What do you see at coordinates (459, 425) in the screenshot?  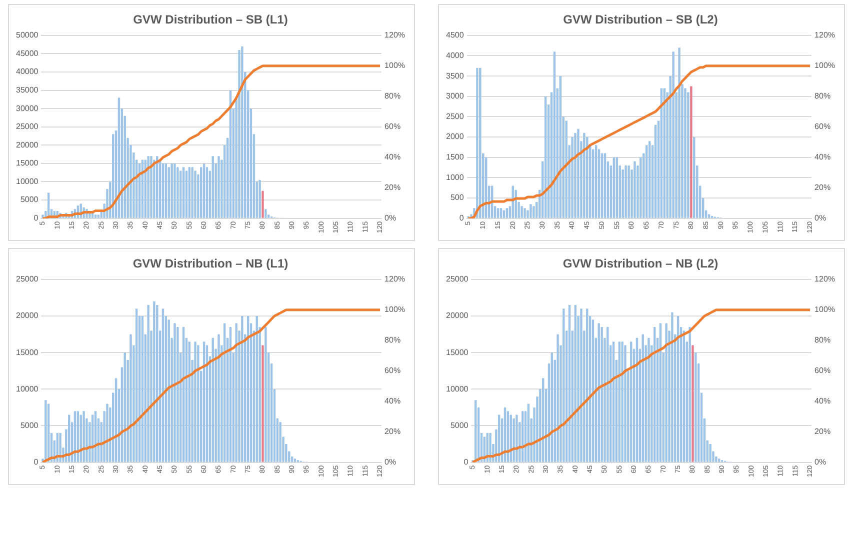 I see `y-tick-label: 5000` at bounding box center [459, 425].